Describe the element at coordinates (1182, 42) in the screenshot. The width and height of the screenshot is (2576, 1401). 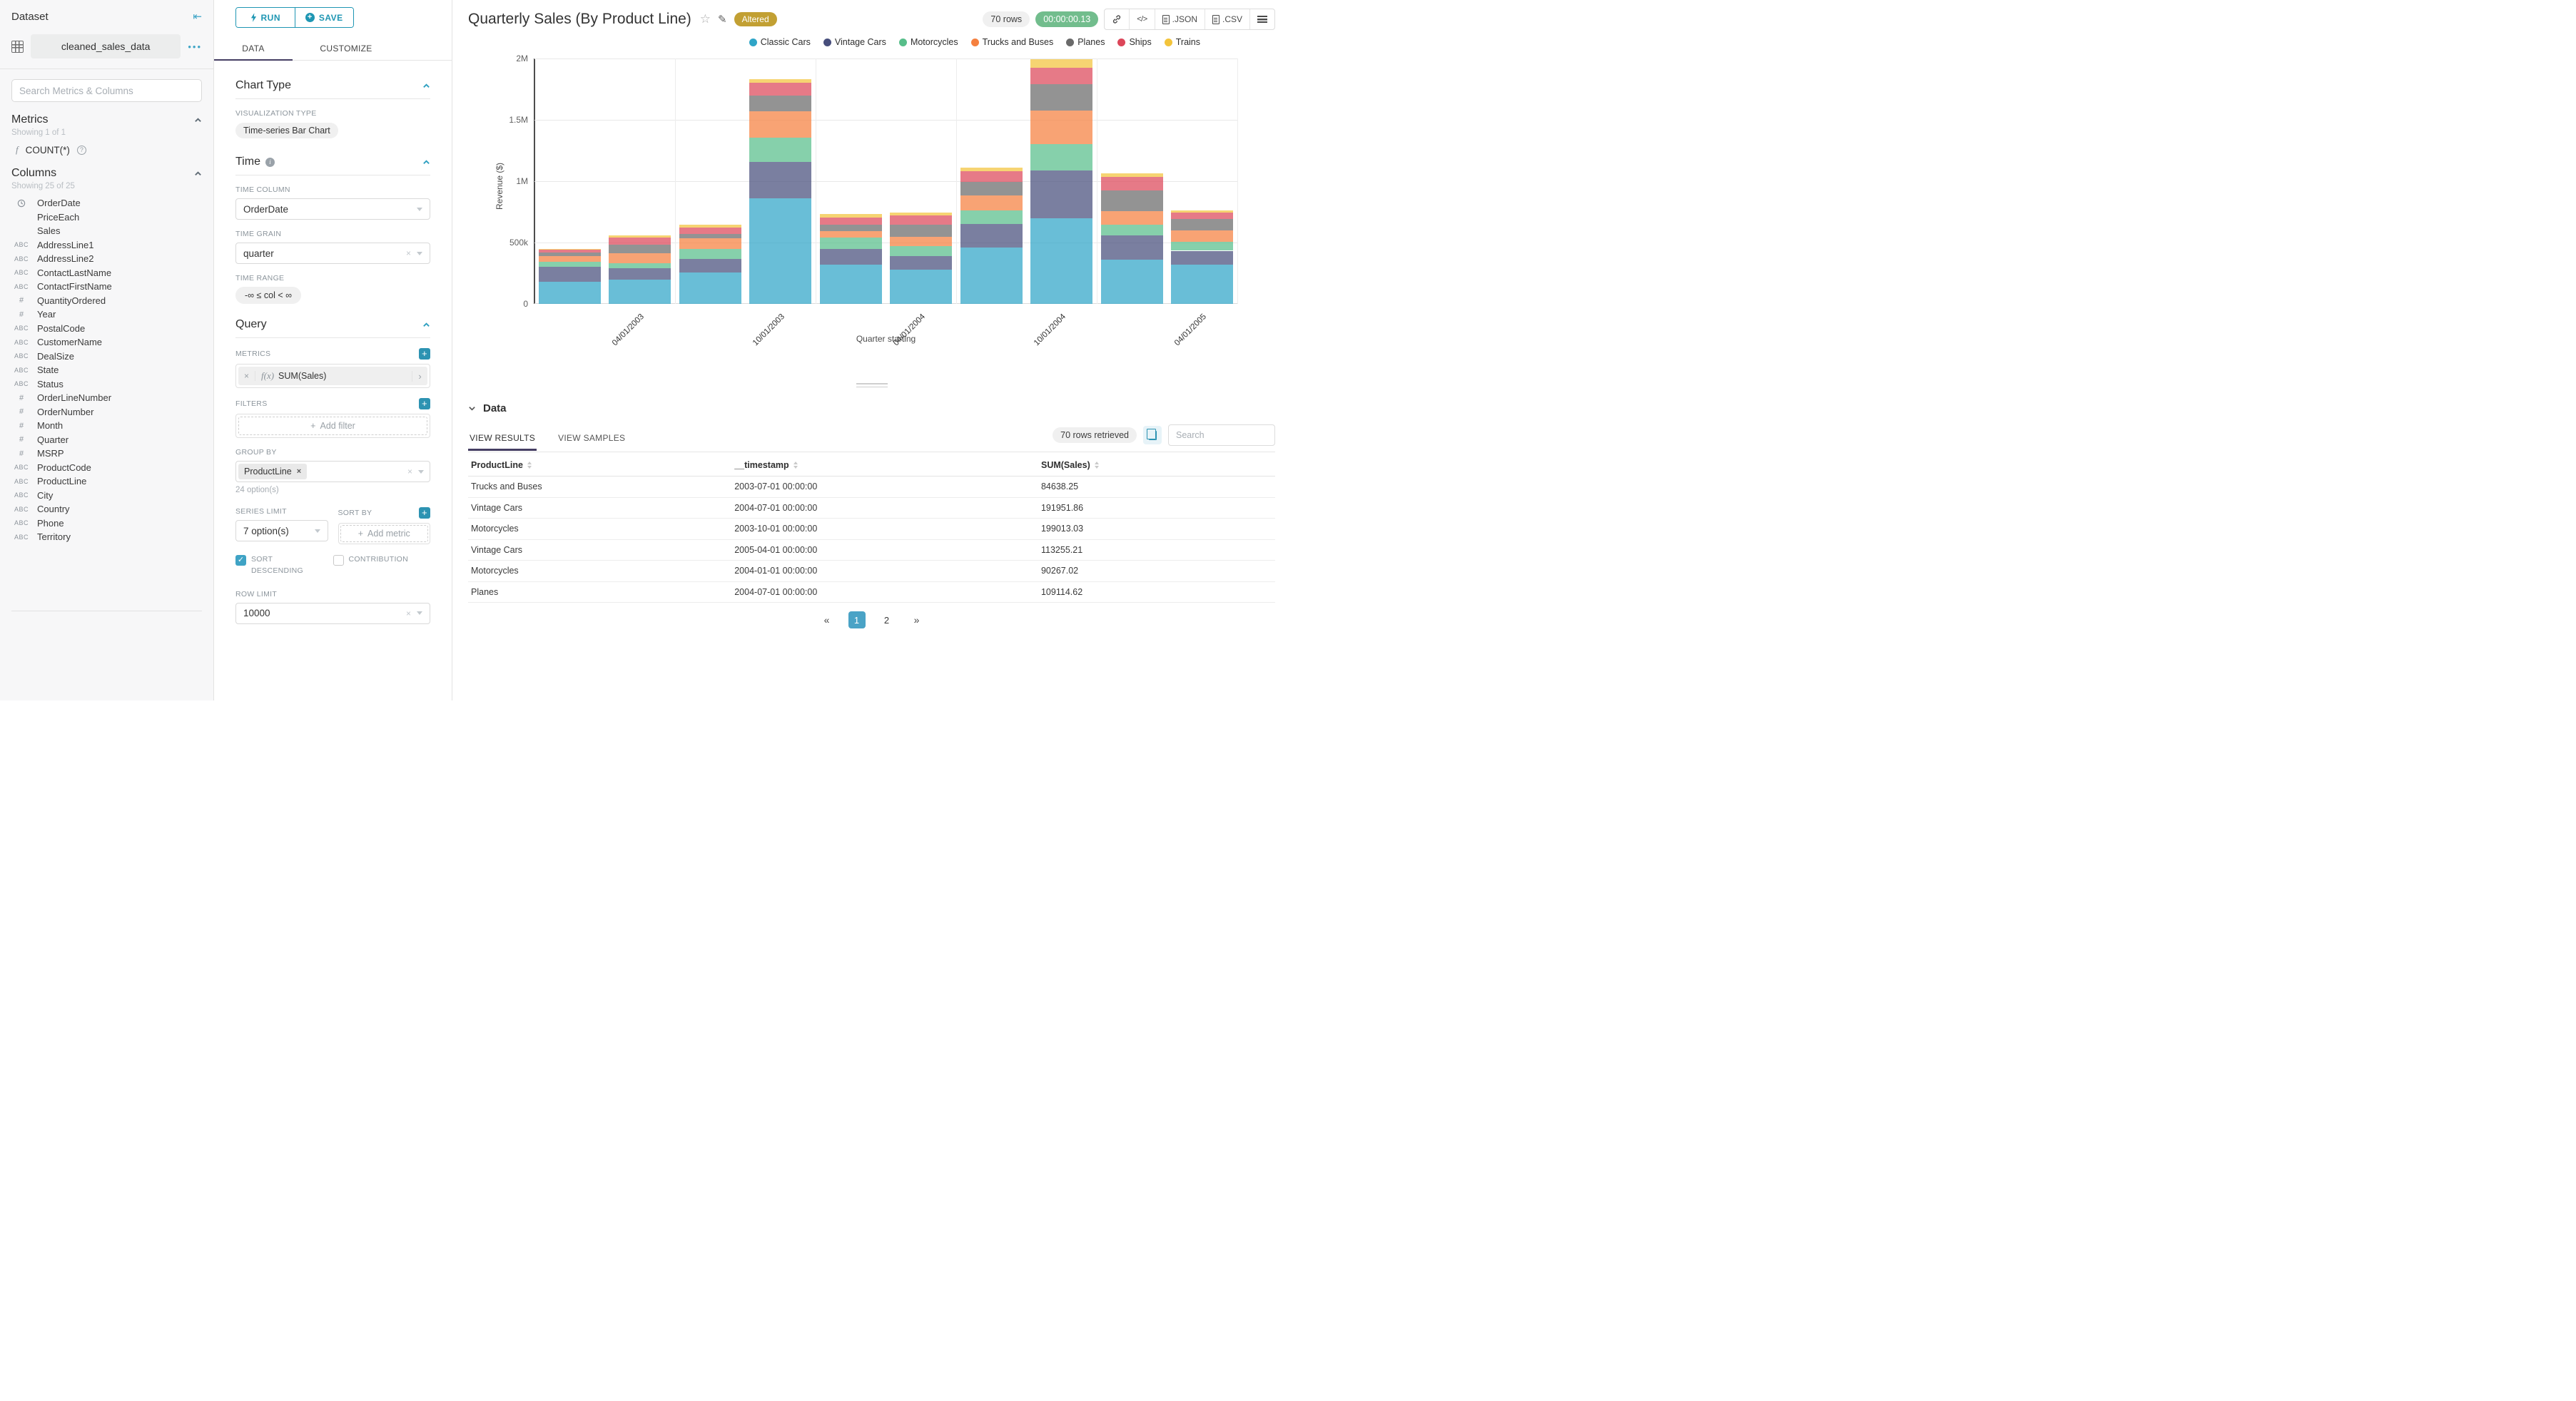
I see `legend-item-trains: Trains` at that location.